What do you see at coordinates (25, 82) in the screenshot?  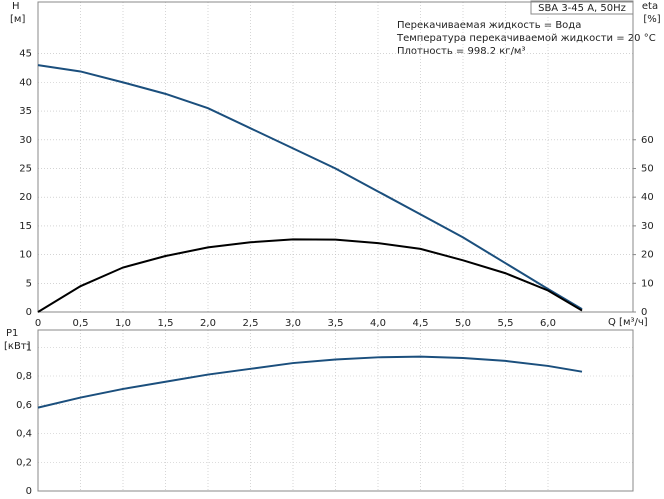 I see `y-tick-label: 40` at bounding box center [25, 82].